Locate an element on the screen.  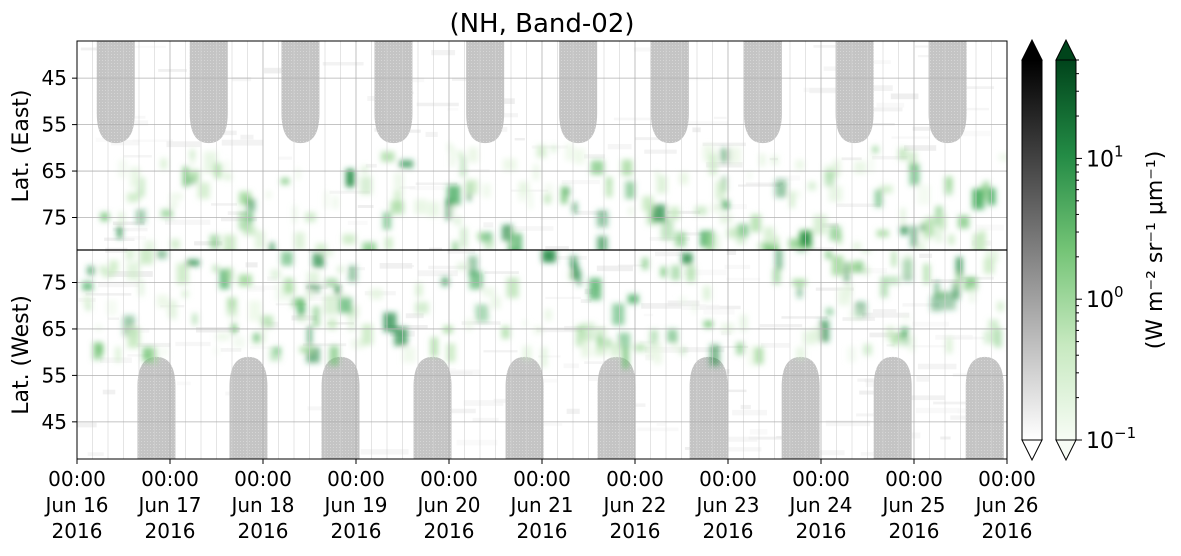
x-tick-label: Jun 21 is located at coordinates (540, 505).